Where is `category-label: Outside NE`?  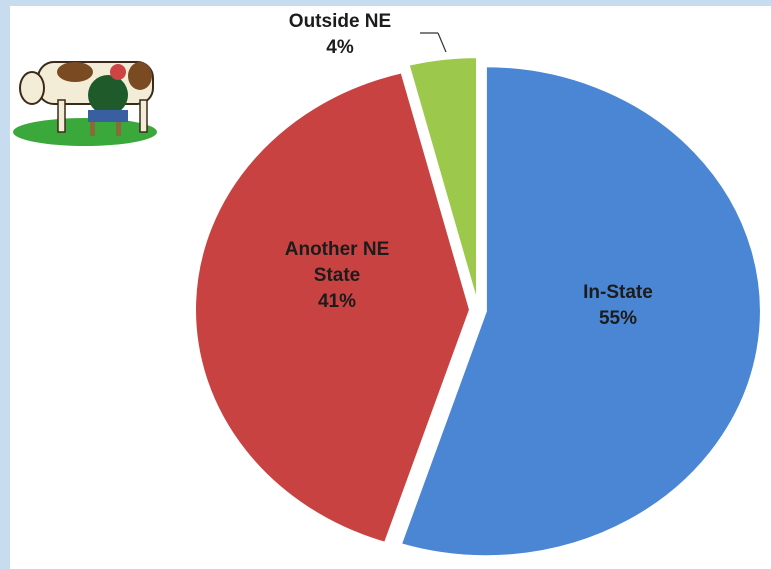 category-label: Outside NE is located at coordinates (340, 21).